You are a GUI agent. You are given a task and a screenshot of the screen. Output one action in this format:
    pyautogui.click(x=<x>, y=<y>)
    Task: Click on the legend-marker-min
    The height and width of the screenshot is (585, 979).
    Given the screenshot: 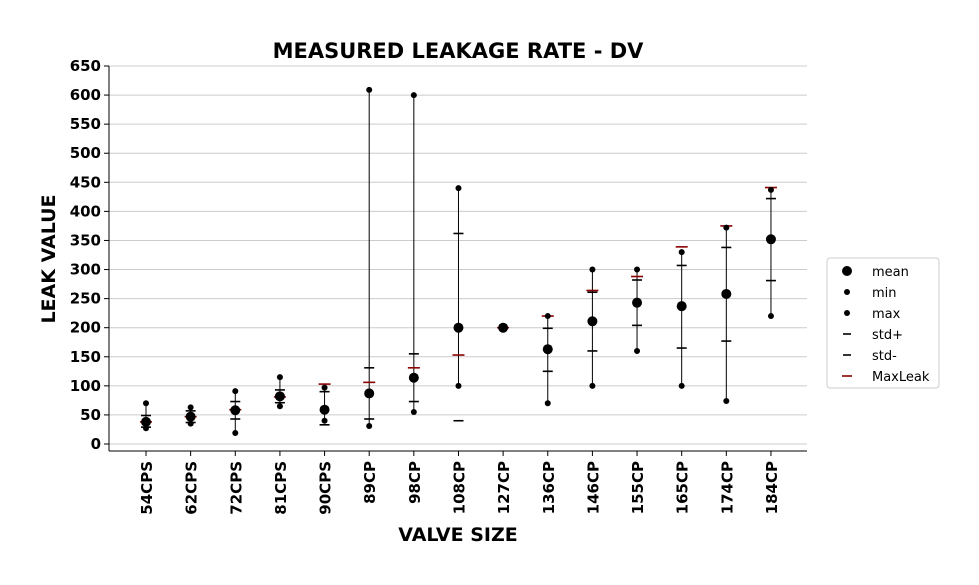 What is the action you would take?
    pyautogui.click(x=847, y=292)
    